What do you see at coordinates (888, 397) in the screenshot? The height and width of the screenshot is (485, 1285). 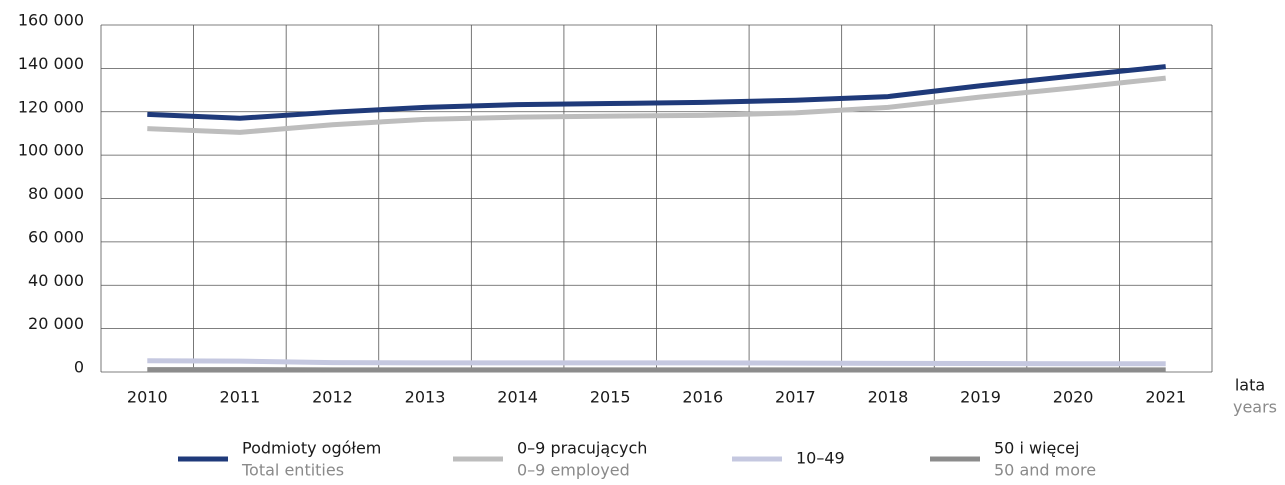 I see `x-tick-label: 2018` at bounding box center [888, 397].